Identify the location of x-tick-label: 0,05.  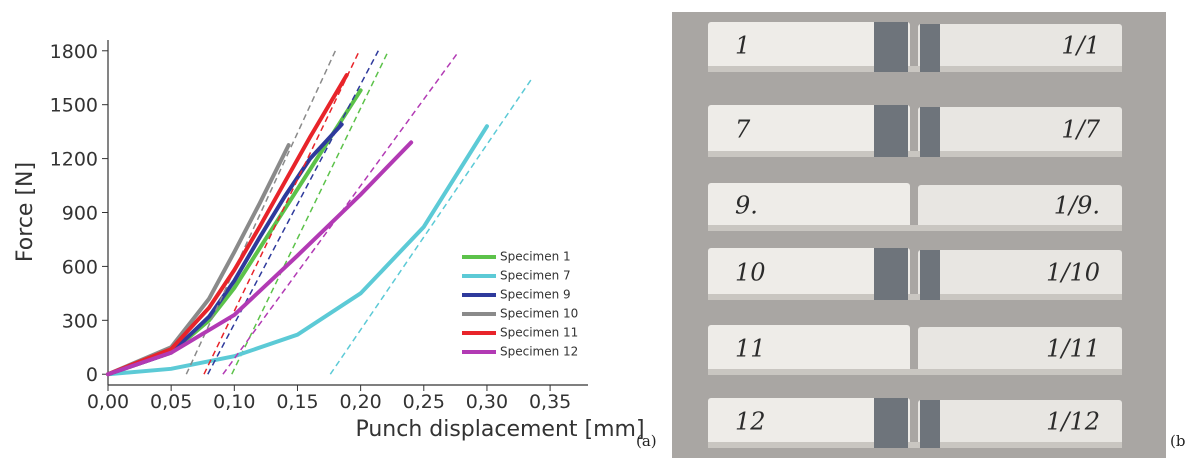
(171, 402).